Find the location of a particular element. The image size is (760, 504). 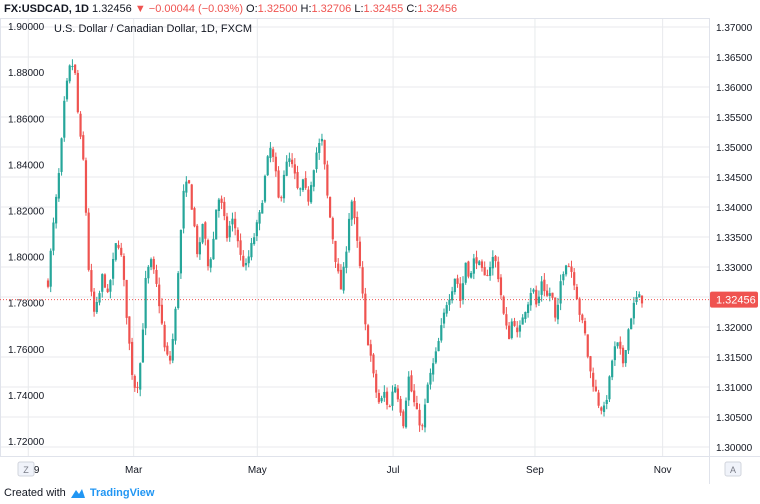

z-button: Z is located at coordinates (26, 469).